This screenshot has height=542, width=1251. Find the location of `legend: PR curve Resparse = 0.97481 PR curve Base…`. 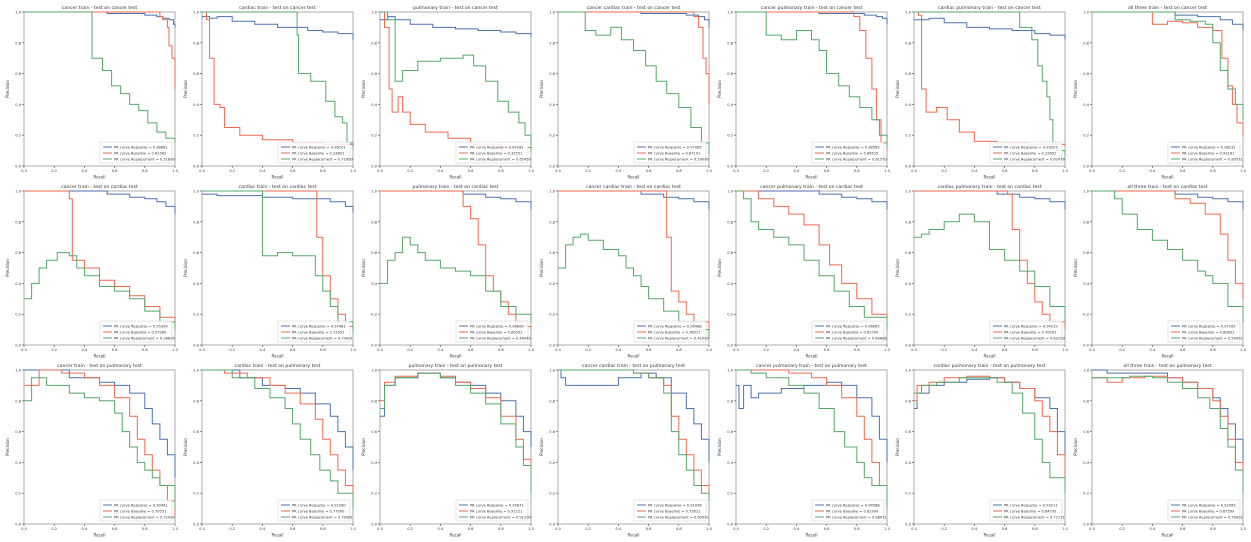

legend: PR curve Resparse = 0.97481 PR curve Base… is located at coordinates (315, 331).